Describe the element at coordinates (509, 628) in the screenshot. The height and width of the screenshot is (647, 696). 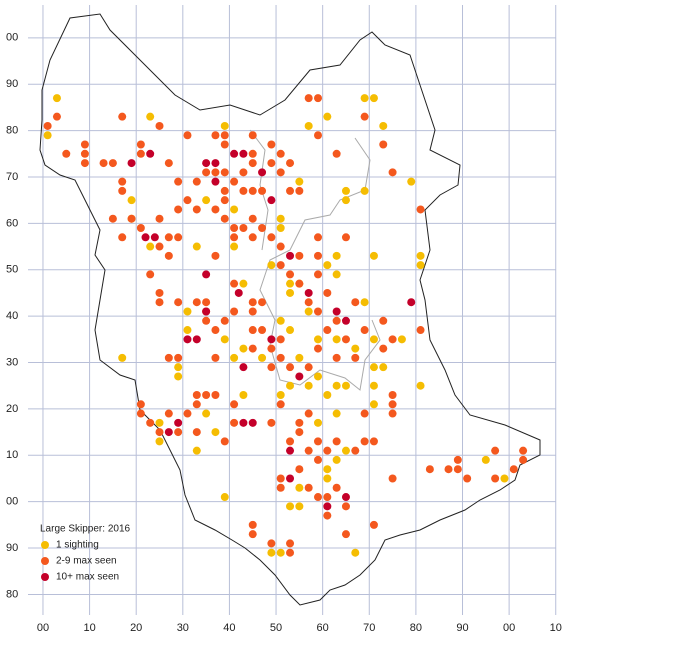
I see `x-tick-label: 00` at that location.